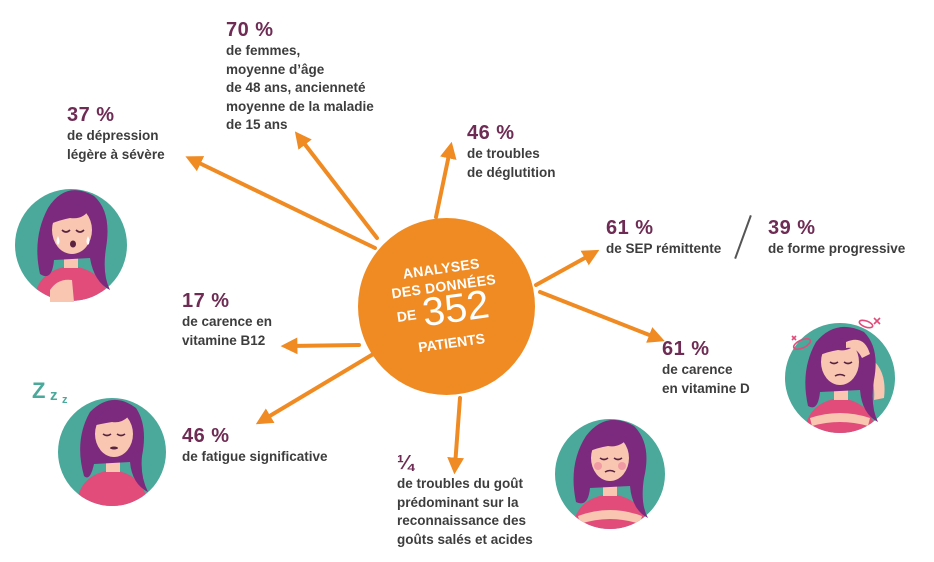 This screenshot has width=934, height=562. Describe the element at coordinates (250, 30) in the screenshot. I see `stat-women-pct: 70 %` at that location.